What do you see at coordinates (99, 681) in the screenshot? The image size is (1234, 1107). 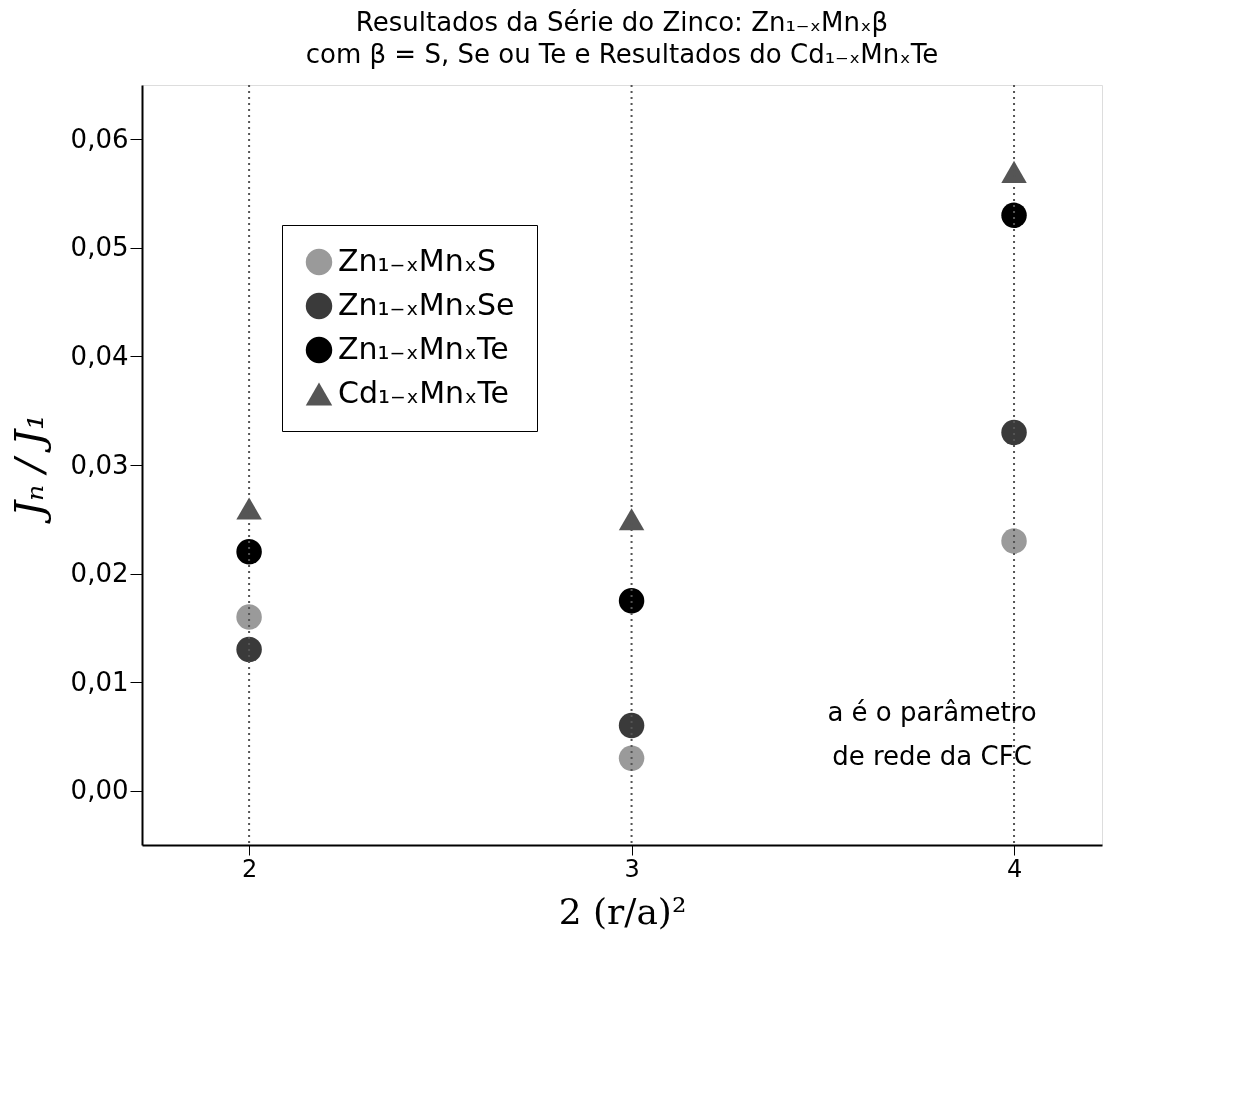 I see `y-tick-label: 0,01` at bounding box center [99, 681].